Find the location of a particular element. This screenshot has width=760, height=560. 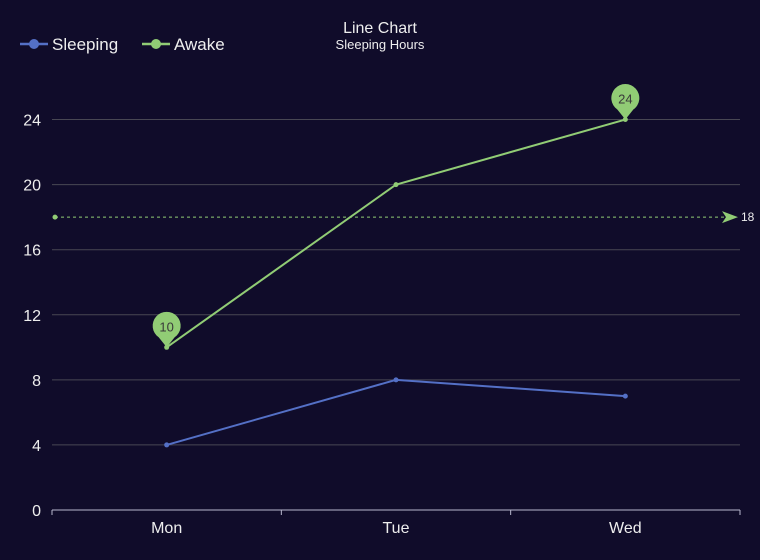

markpoint-label-wed: 24 is located at coordinates (625, 99).